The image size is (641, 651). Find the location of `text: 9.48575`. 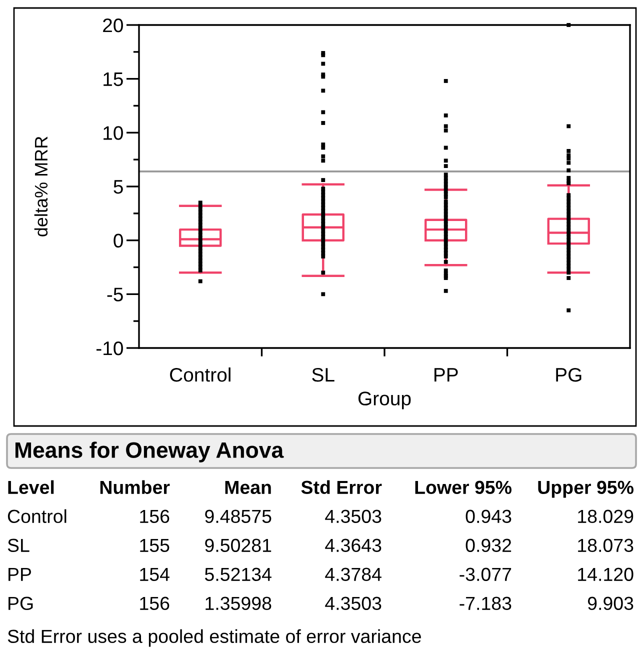

text: 9.48575 is located at coordinates (238, 517).